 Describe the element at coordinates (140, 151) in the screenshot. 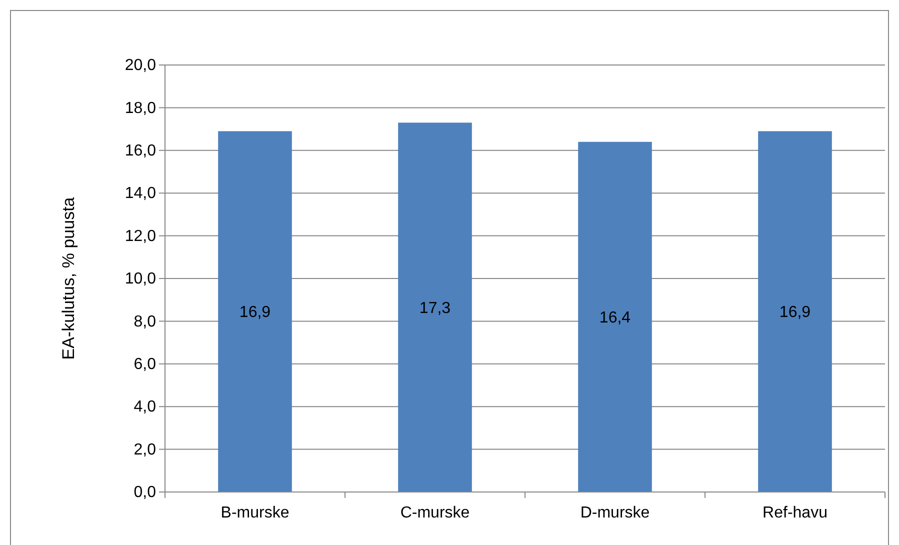

I see `y-tick-label: 16,0` at that location.